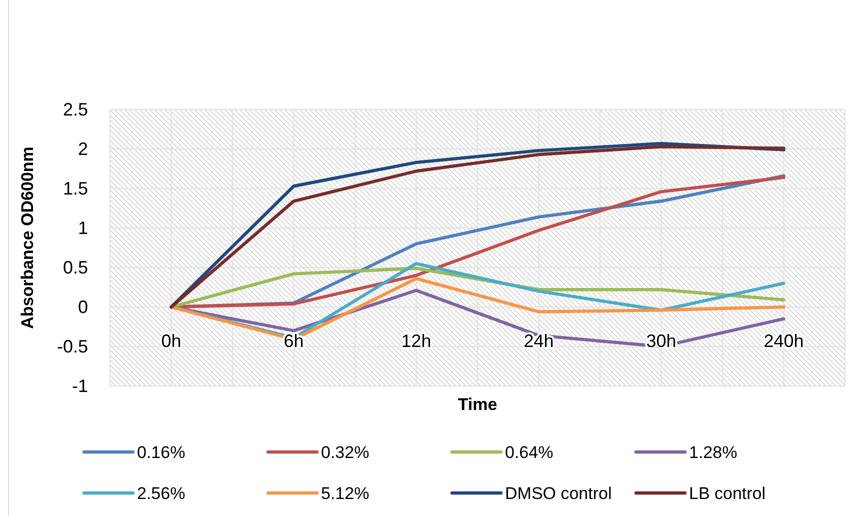 Image resolution: width=864 pixels, height=516 pixels. I want to click on legend-label: 5.12%, so click(345, 493).